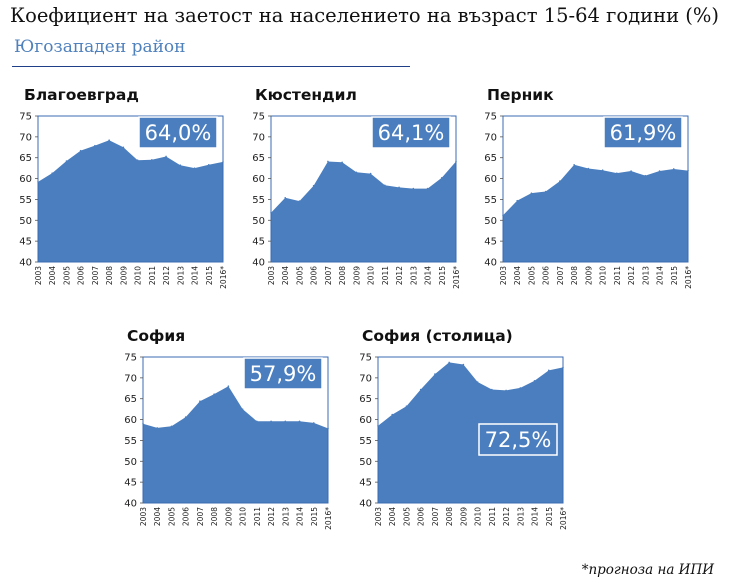 Image resolution: width=730 pixels, height=586 pixels. I want to click on chart-title-kyustendil: Кюстендил, so click(306, 95).